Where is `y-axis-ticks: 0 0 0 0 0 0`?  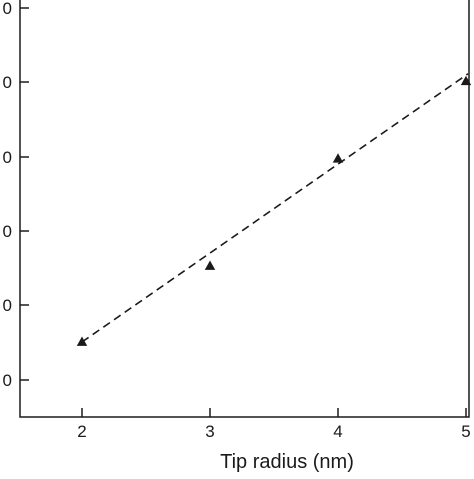 y-axis-ticks: 0 0 0 0 0 0 is located at coordinates (16, 195).